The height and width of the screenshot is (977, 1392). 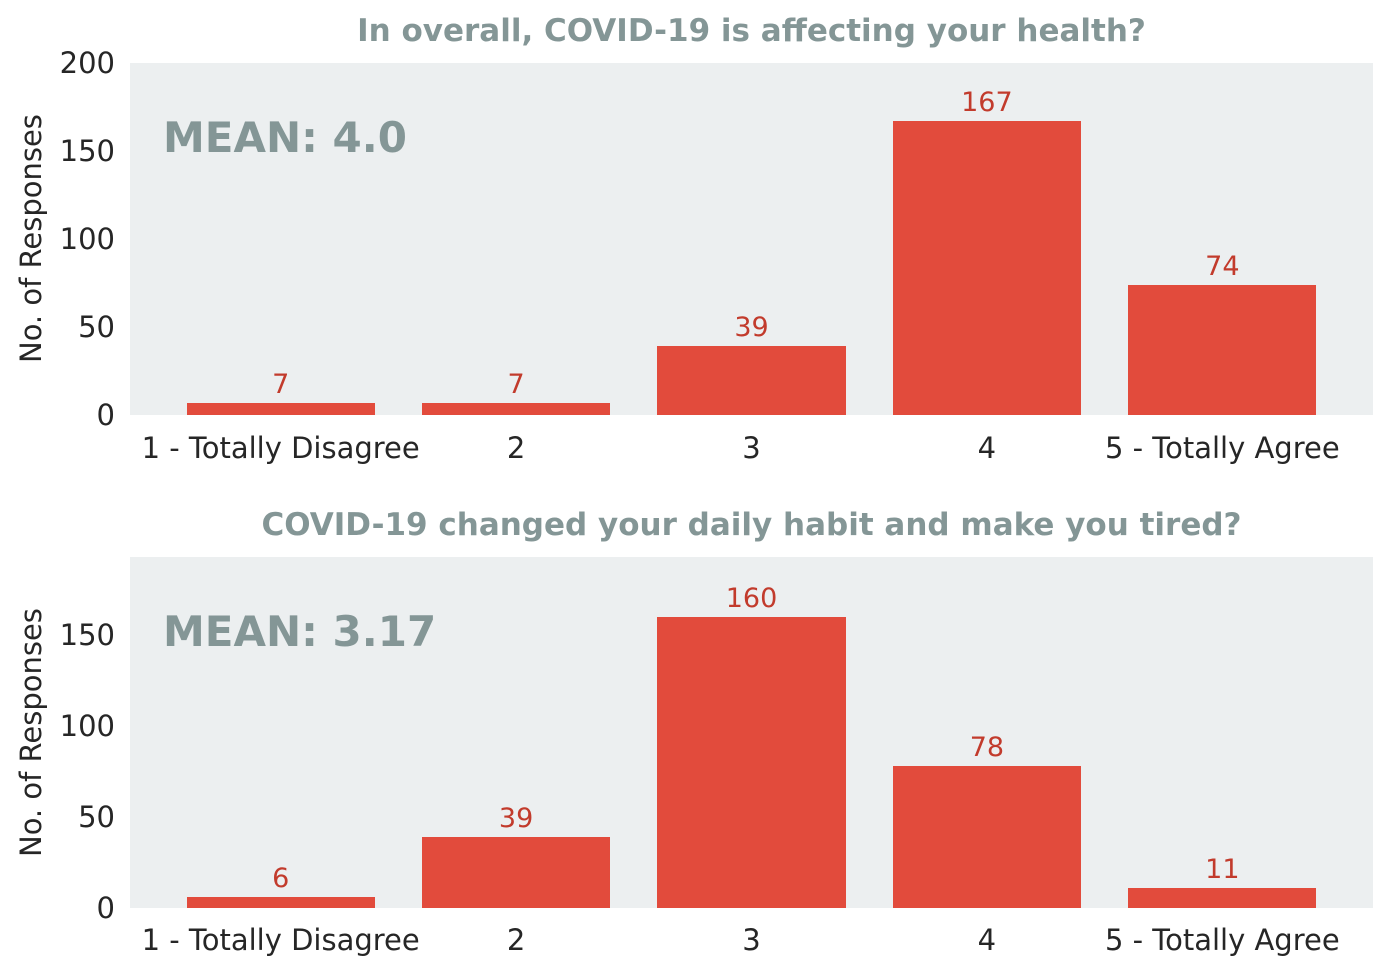 I want to click on bar-value-label: 6, so click(x=281, y=879).